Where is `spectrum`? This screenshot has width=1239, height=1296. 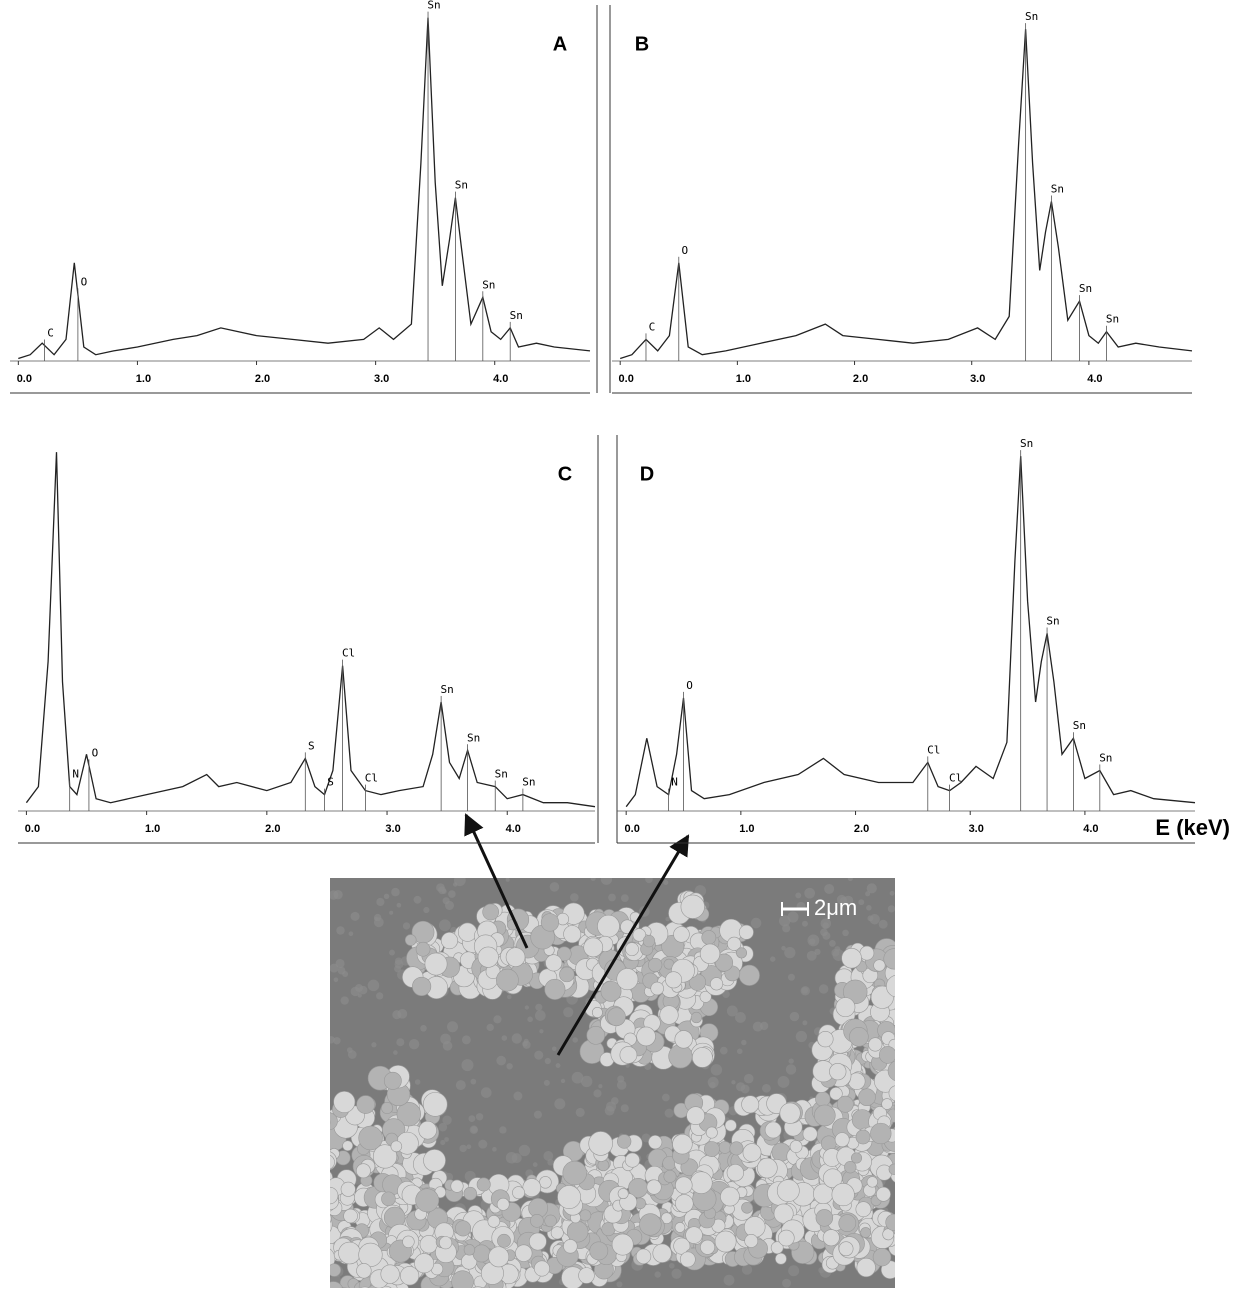
spectrum is located at coordinates (304, 188).